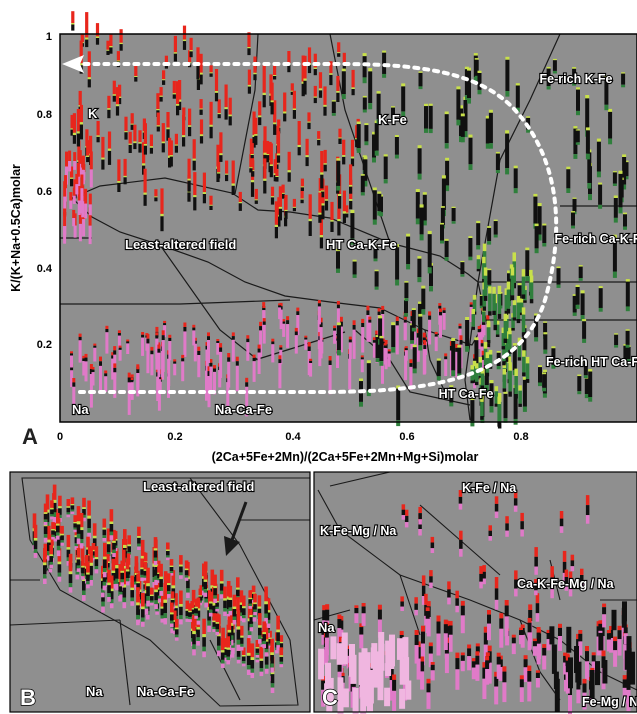  What do you see at coordinates (345, 457) in the screenshot?
I see `panel-a-x-axis-title: (2Ca+5Fe+2Mn)/(2Ca+5Fe+2Mn+Mg+Si)molar` at bounding box center [345, 457].